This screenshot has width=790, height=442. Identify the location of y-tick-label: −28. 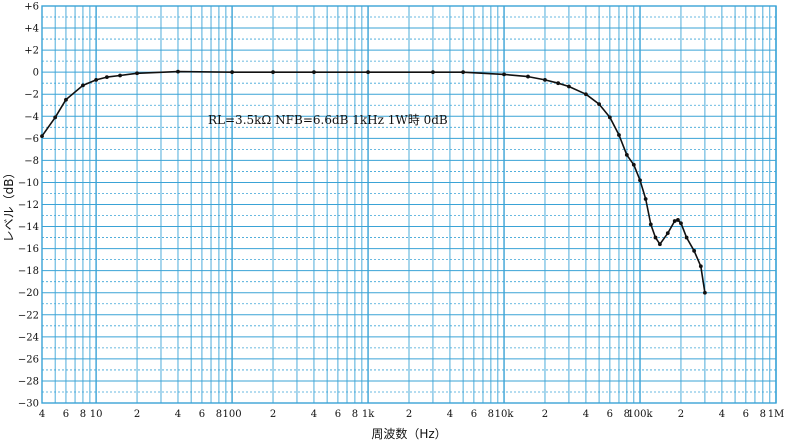
(28, 381).